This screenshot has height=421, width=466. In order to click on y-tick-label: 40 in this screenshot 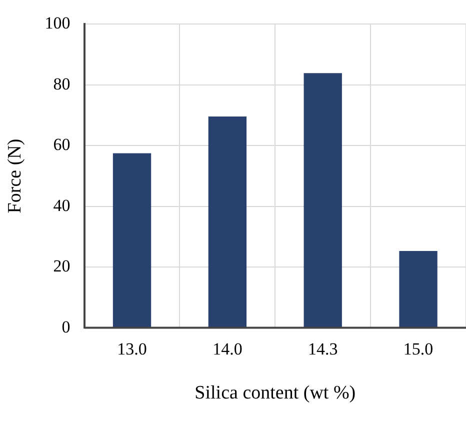, I will do `click(61, 205)`.